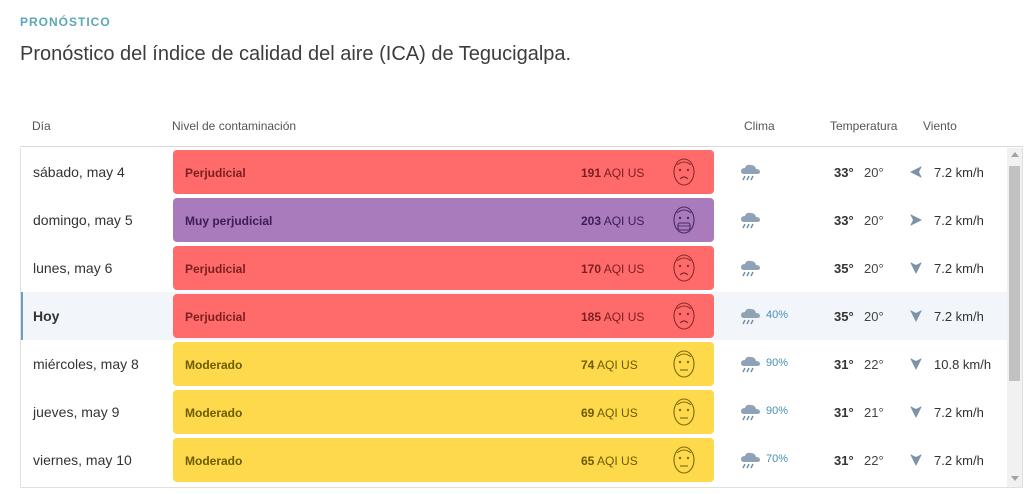  I want to click on aqi-number: 69, so click(588, 413).